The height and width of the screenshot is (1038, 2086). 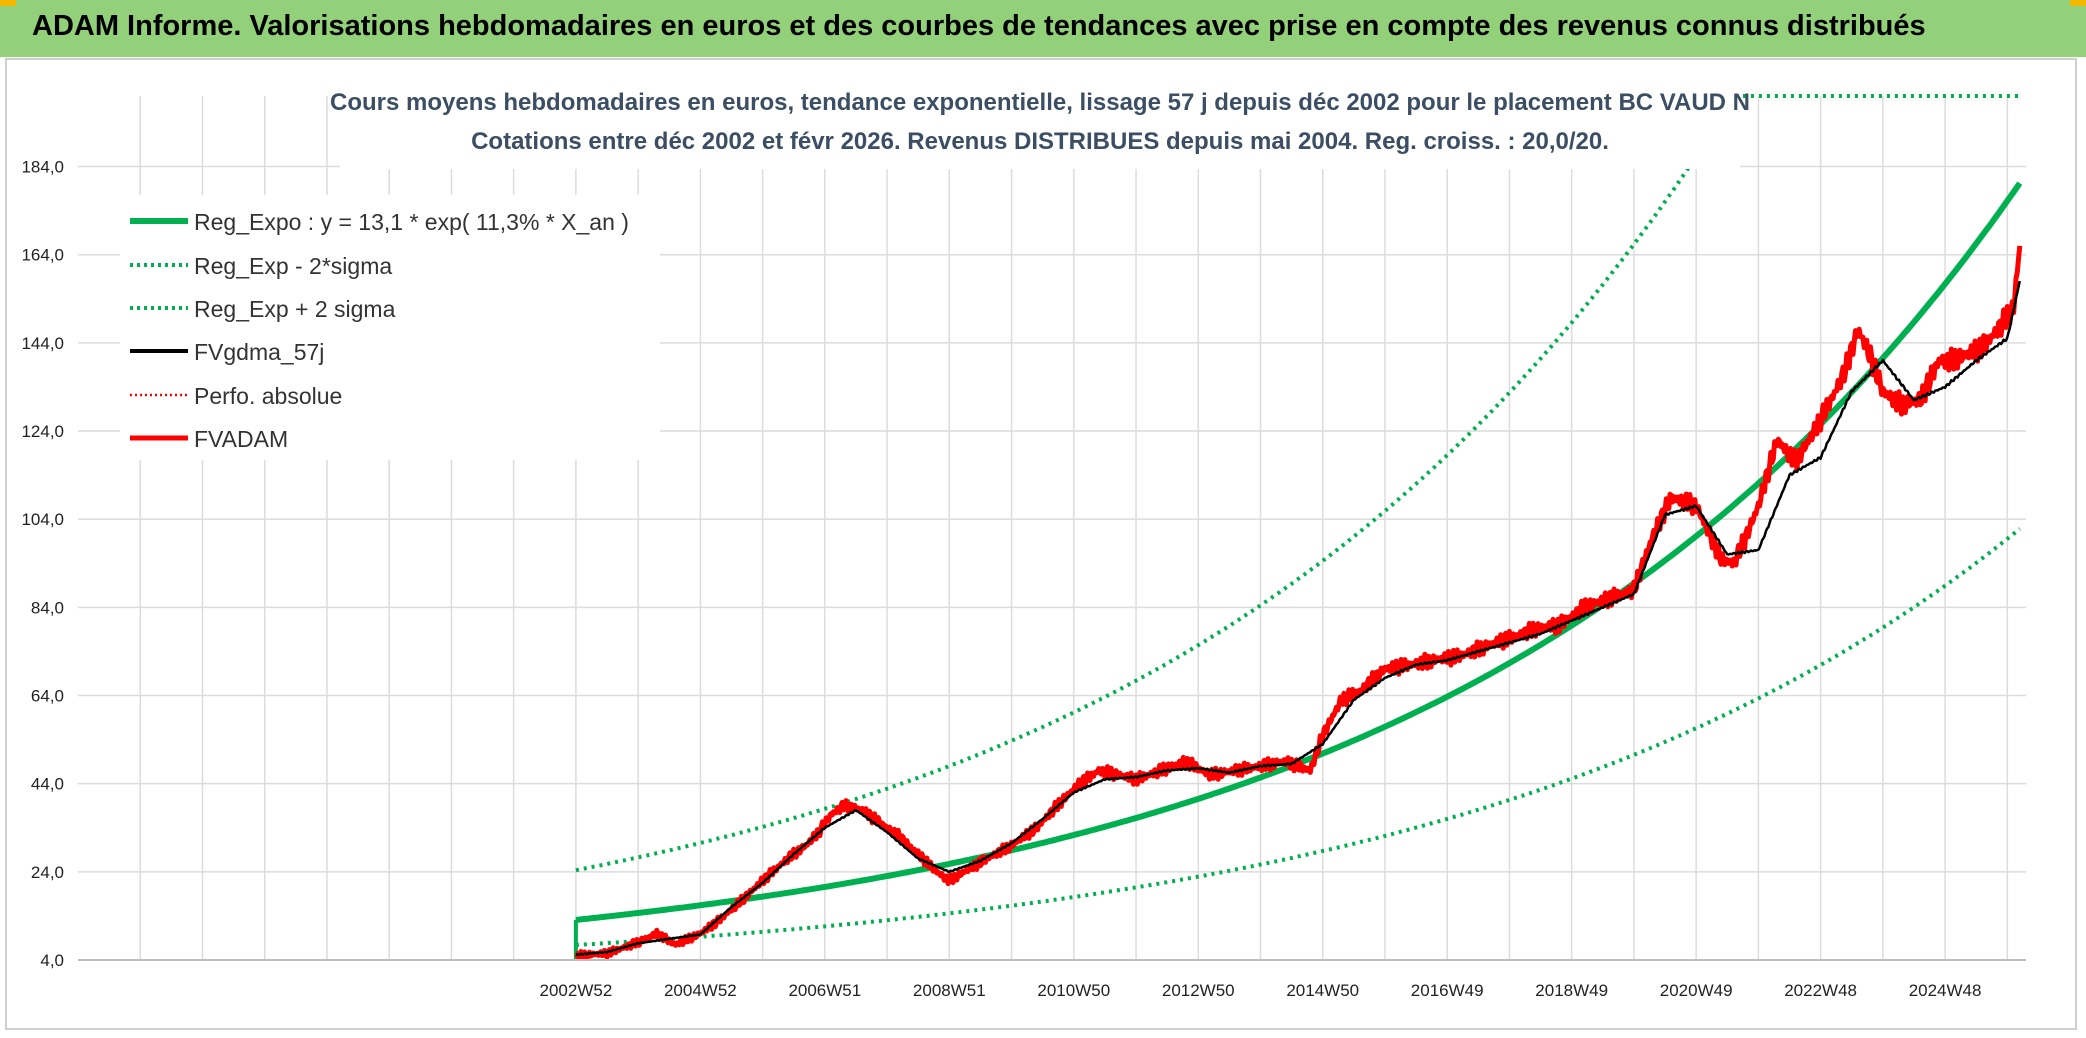 I want to click on x-tick-label: 2020W49, so click(x=1696, y=990).